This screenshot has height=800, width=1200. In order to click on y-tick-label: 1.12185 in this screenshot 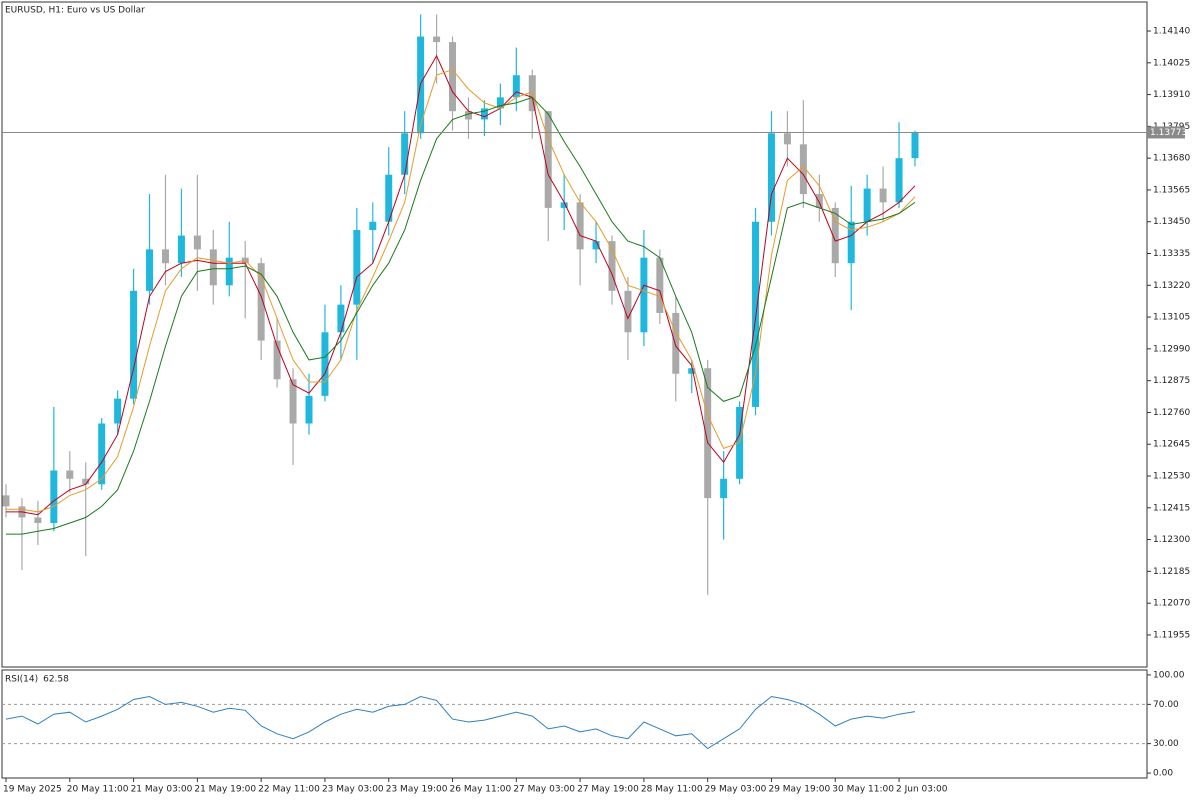, I will do `click(1171, 572)`.